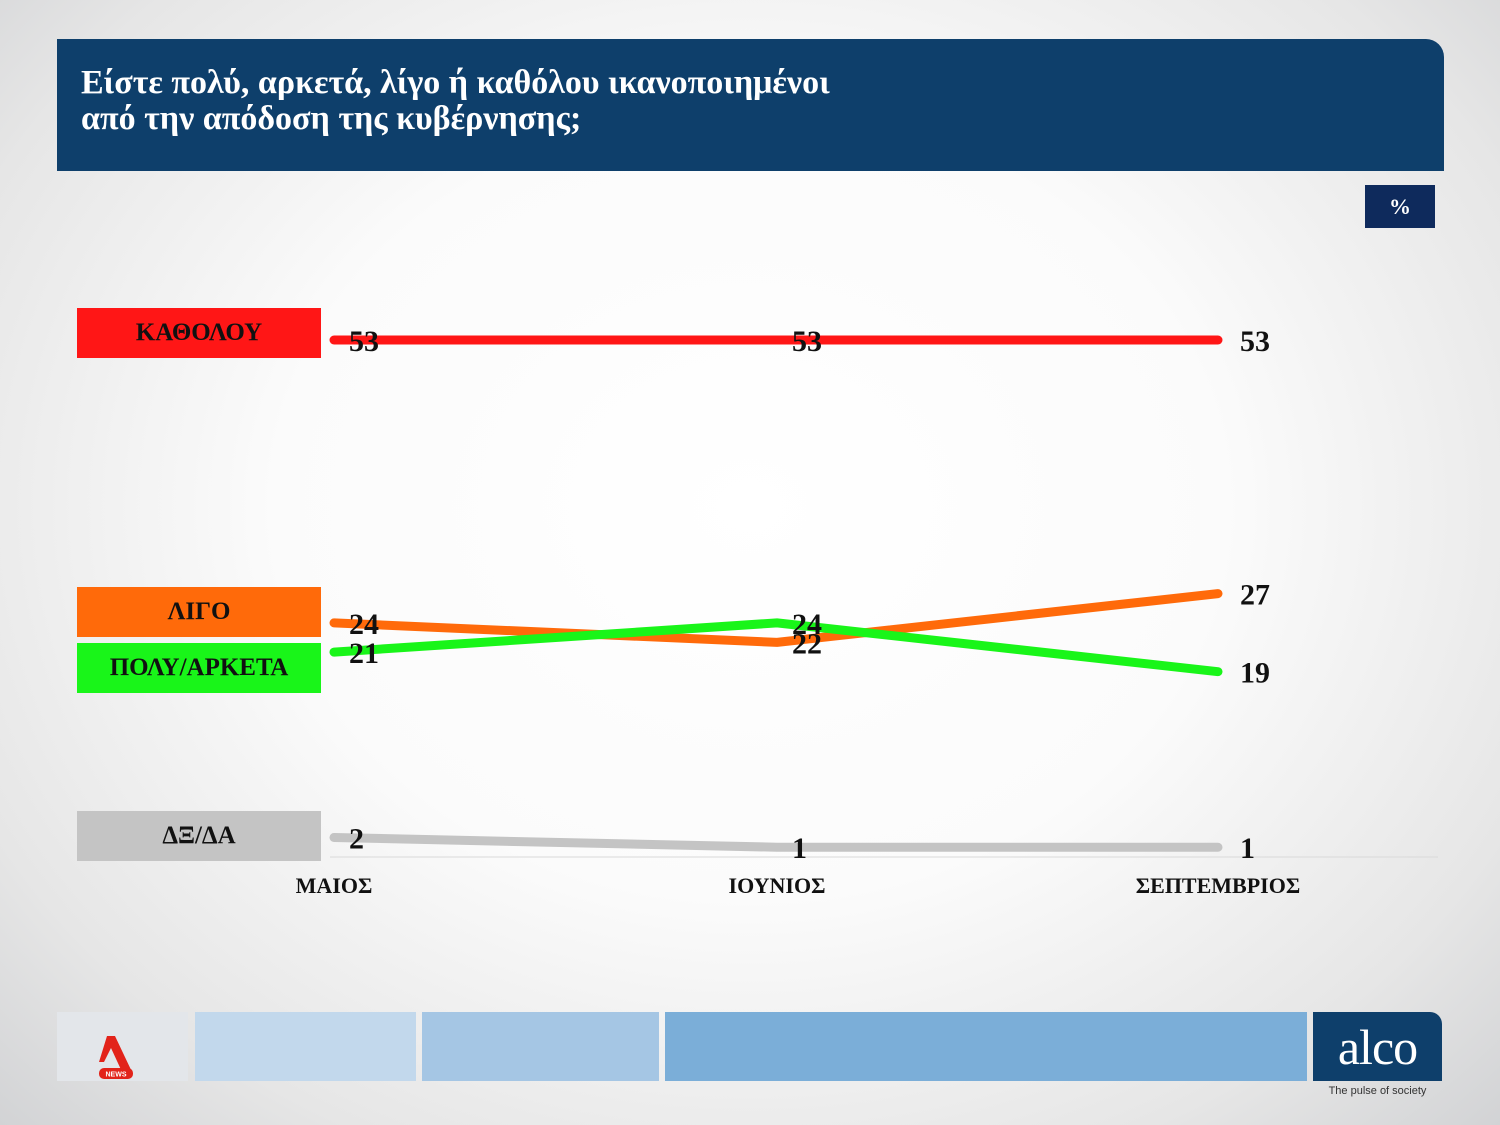  What do you see at coordinates (116, 1057) in the screenshot?
I see `alpha-news-logo-icon: NEWS` at bounding box center [116, 1057].